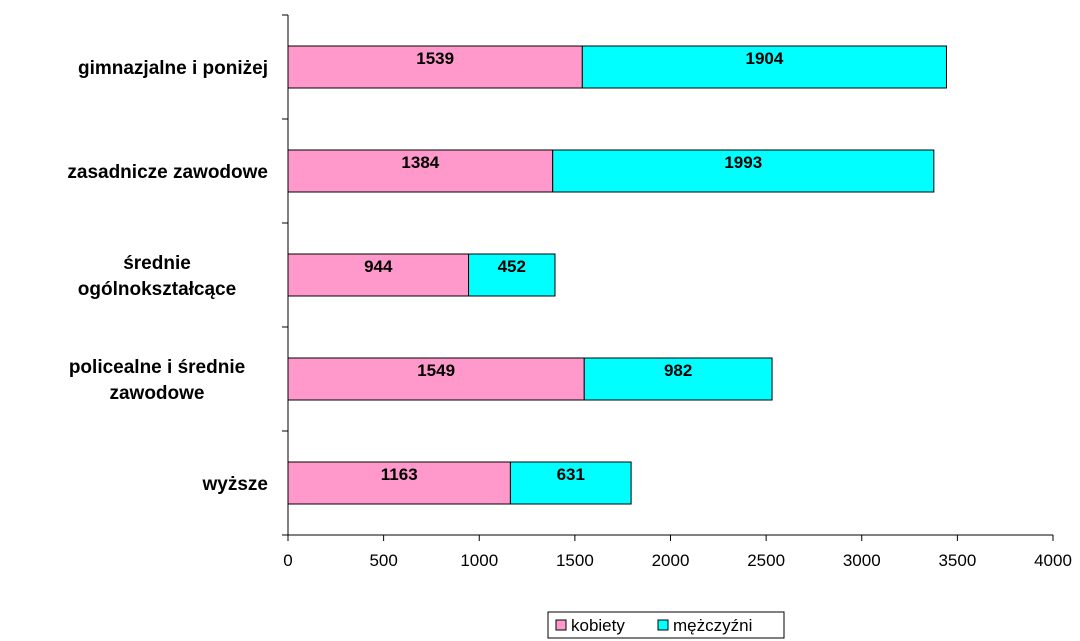 The width and height of the screenshot is (1080, 641). Describe the element at coordinates (157, 380) in the screenshot. I see `category-label: policealne i średnie zawodowe` at that location.